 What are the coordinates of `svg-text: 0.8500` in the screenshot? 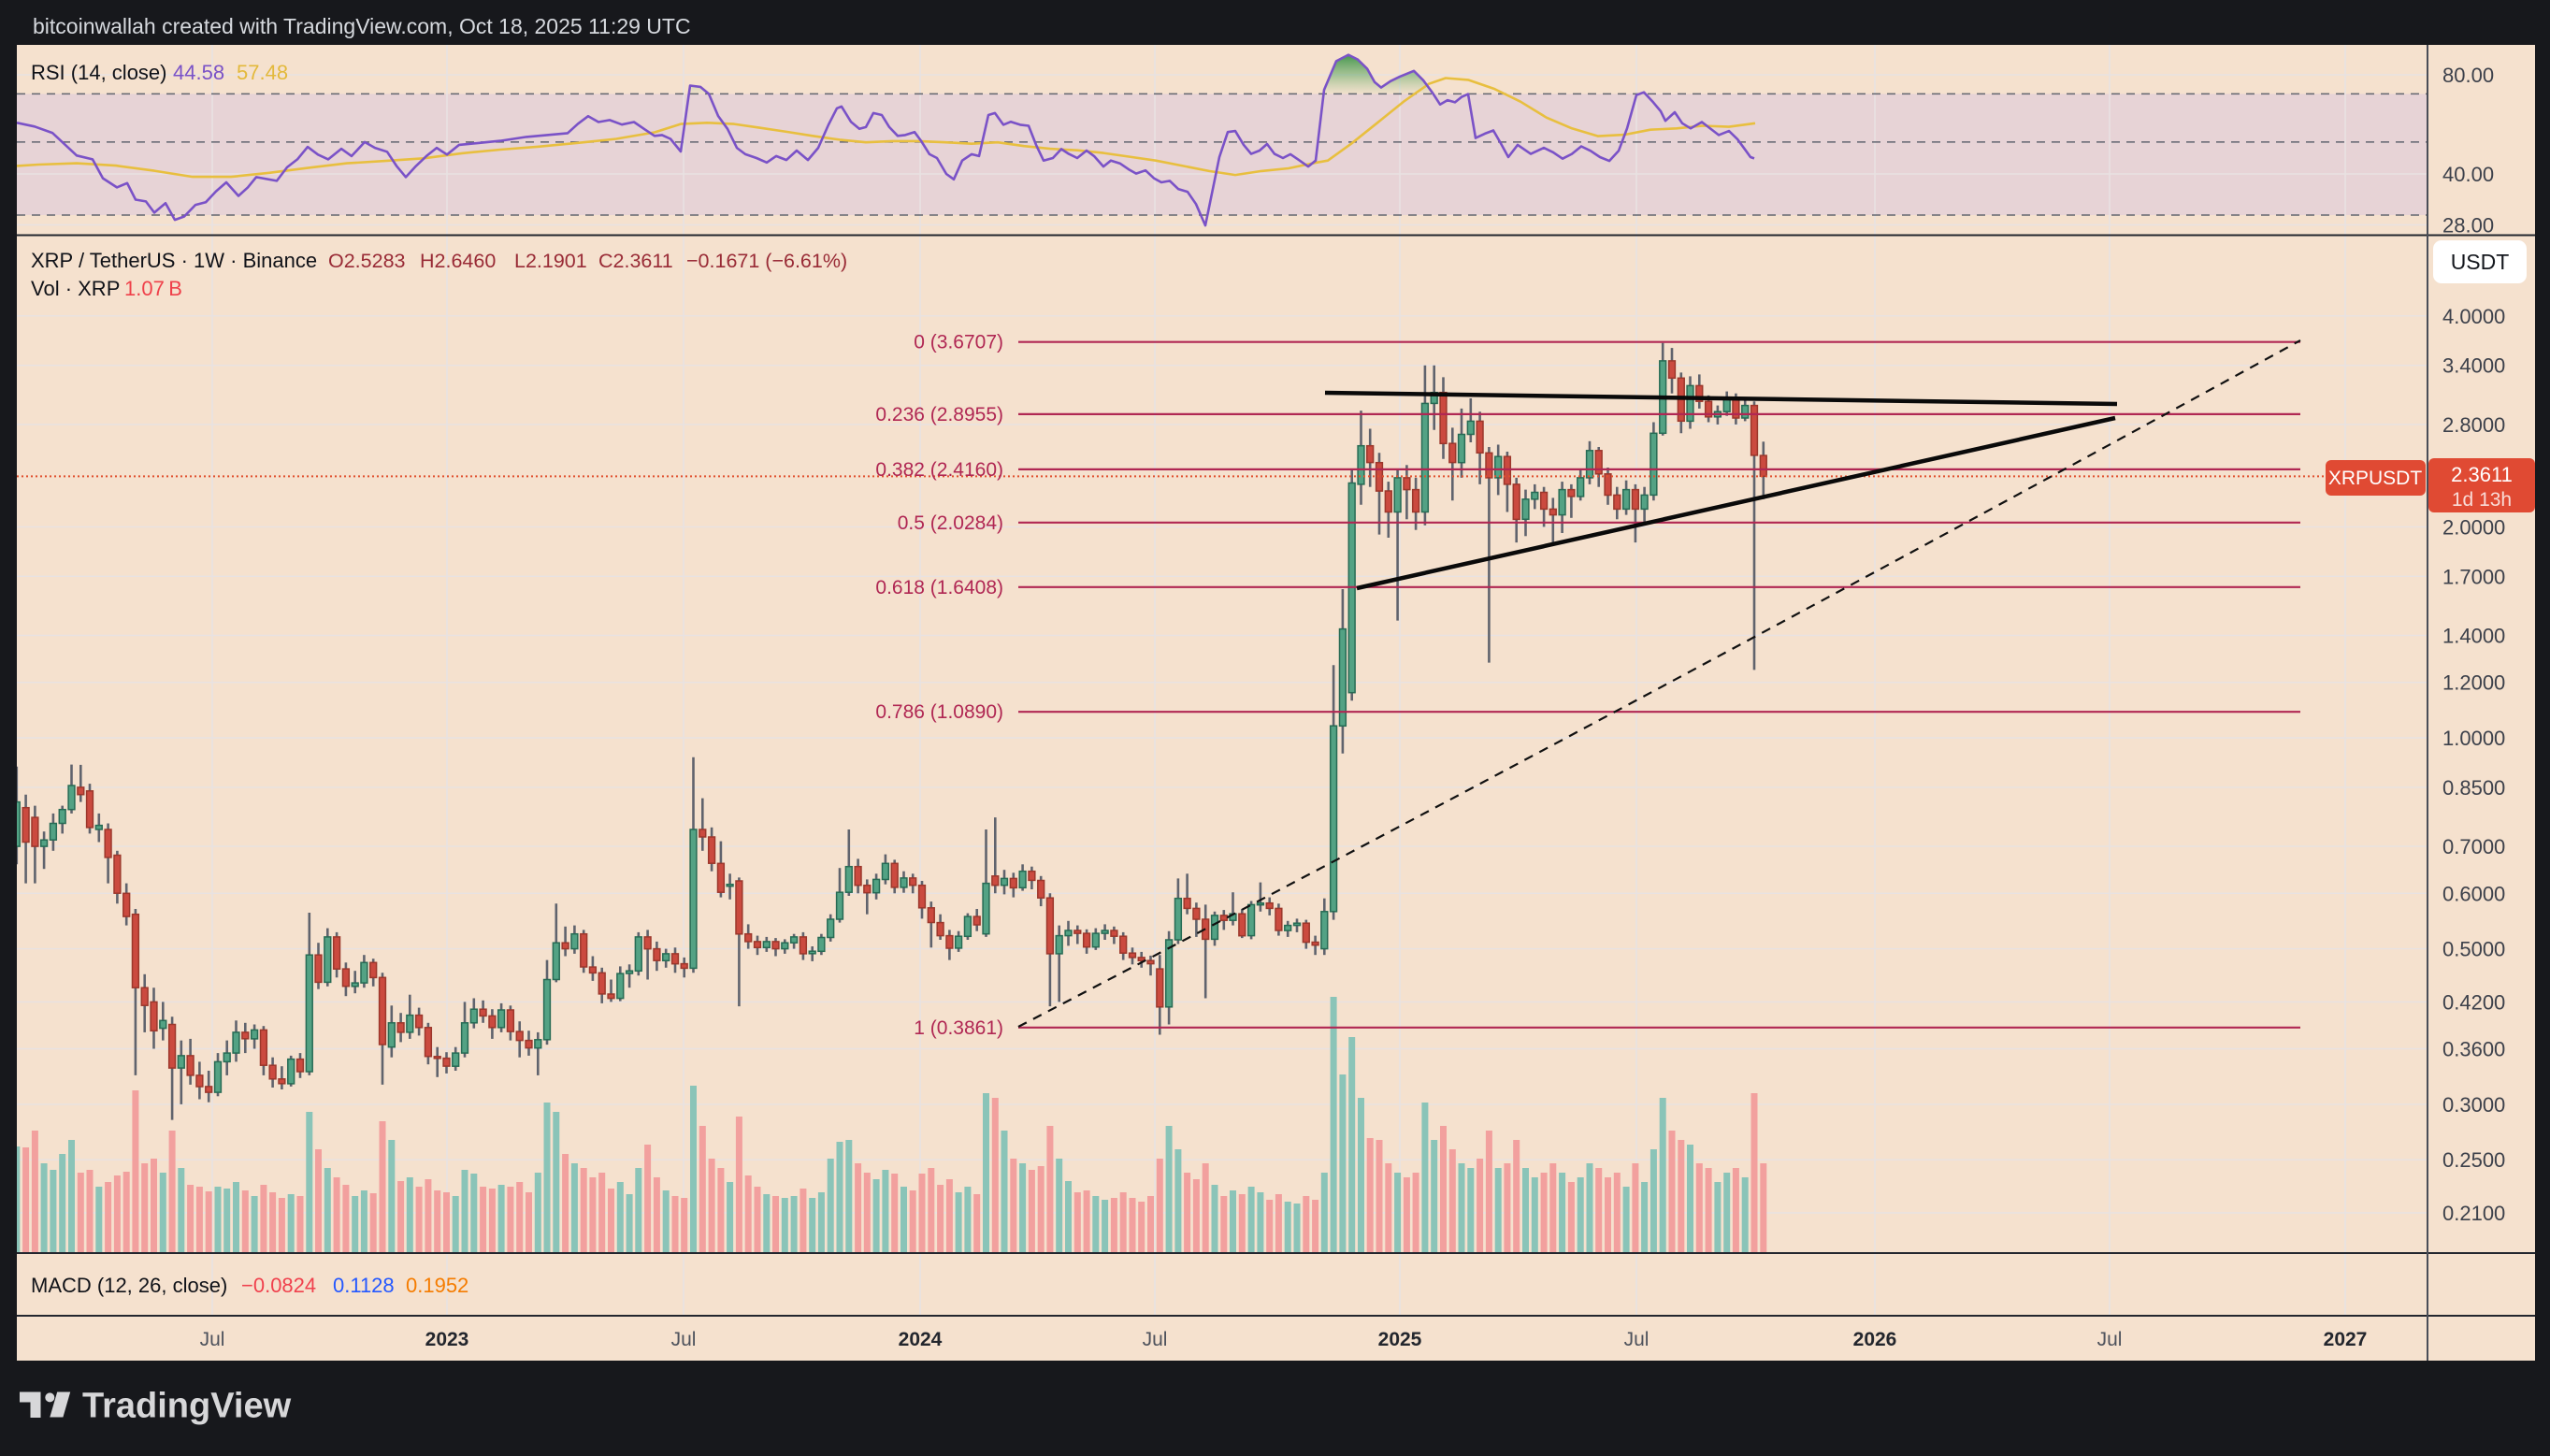 It's located at (2473, 788).